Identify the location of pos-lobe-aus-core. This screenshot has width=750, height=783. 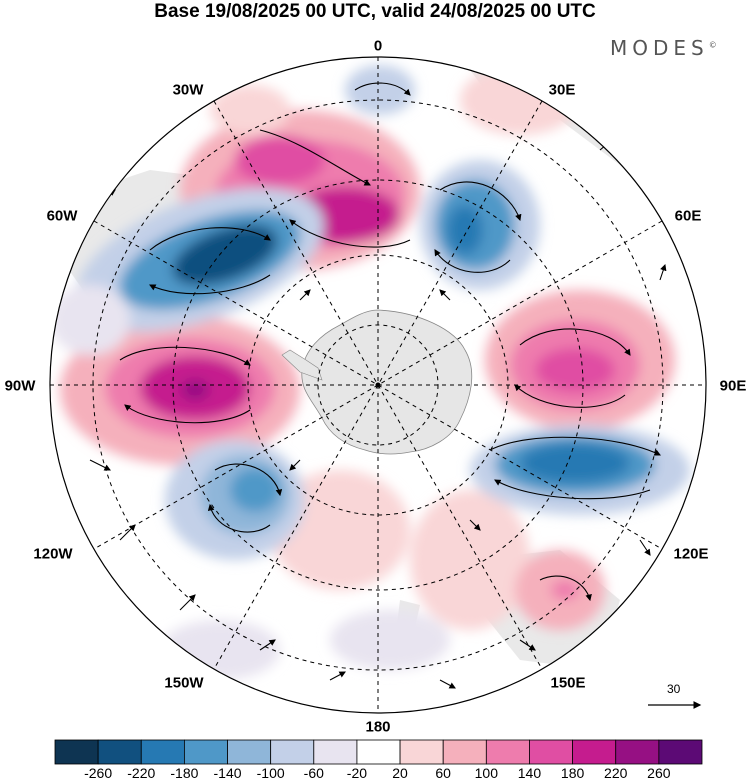
(565, 590).